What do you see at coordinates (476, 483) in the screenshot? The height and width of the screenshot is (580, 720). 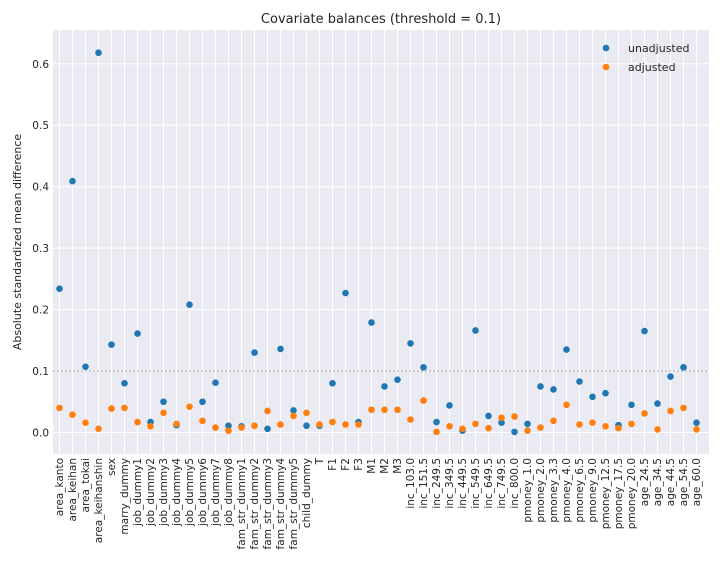 I see `x-tick-label: inc_549.5` at bounding box center [476, 483].